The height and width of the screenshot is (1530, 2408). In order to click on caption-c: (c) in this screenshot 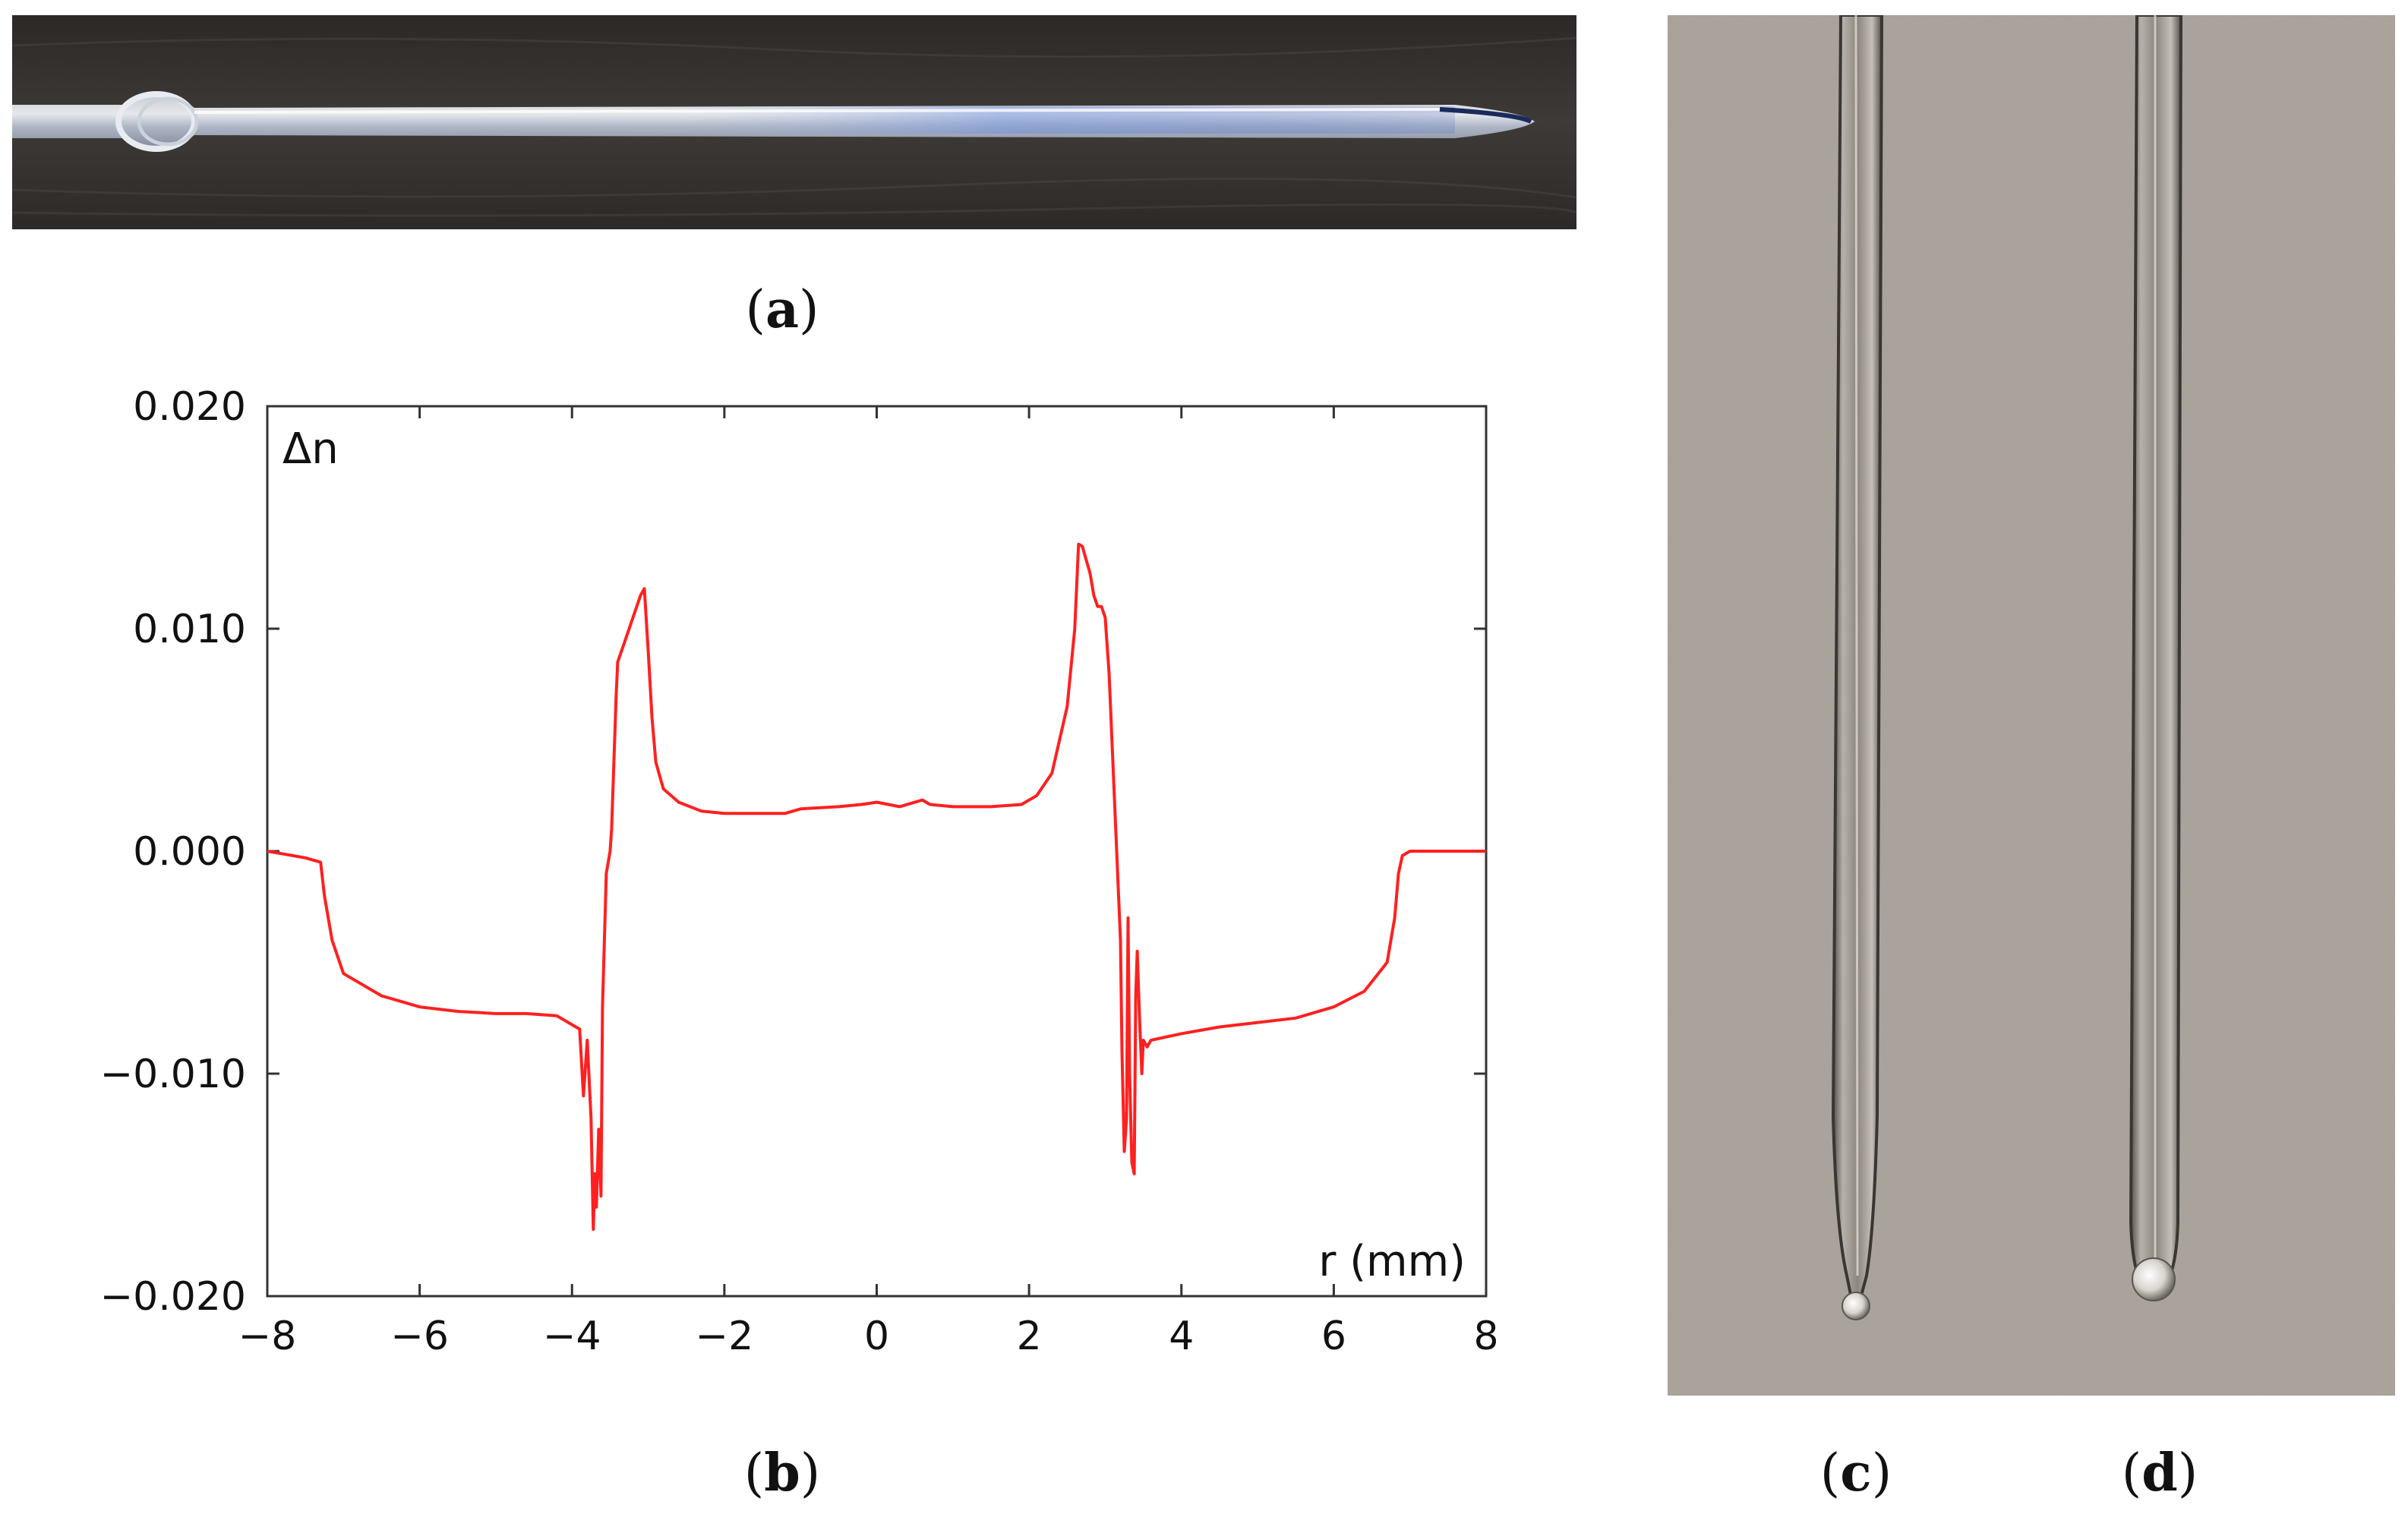, I will do `click(1855, 1473)`.